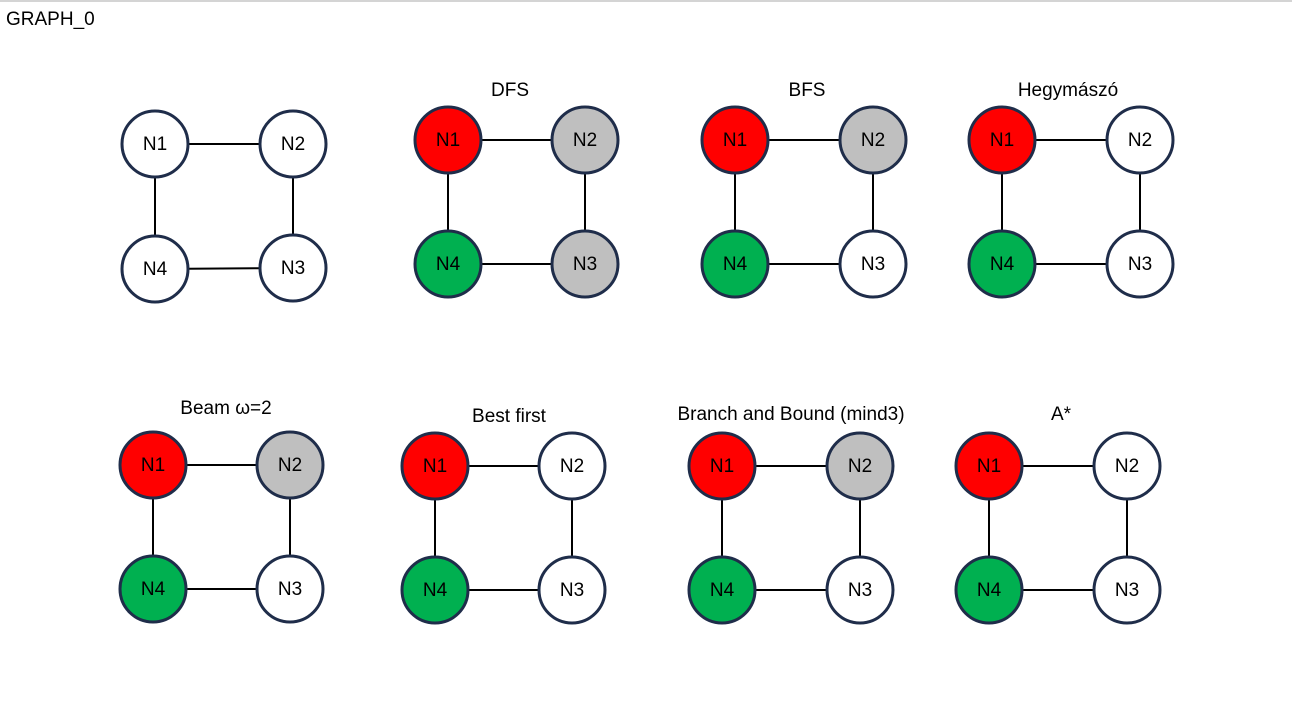 The height and width of the screenshot is (712, 1292). What do you see at coordinates (503, 515) in the screenshot?
I see `graph-panel-5: Best first N1 N2 N3 N4` at bounding box center [503, 515].